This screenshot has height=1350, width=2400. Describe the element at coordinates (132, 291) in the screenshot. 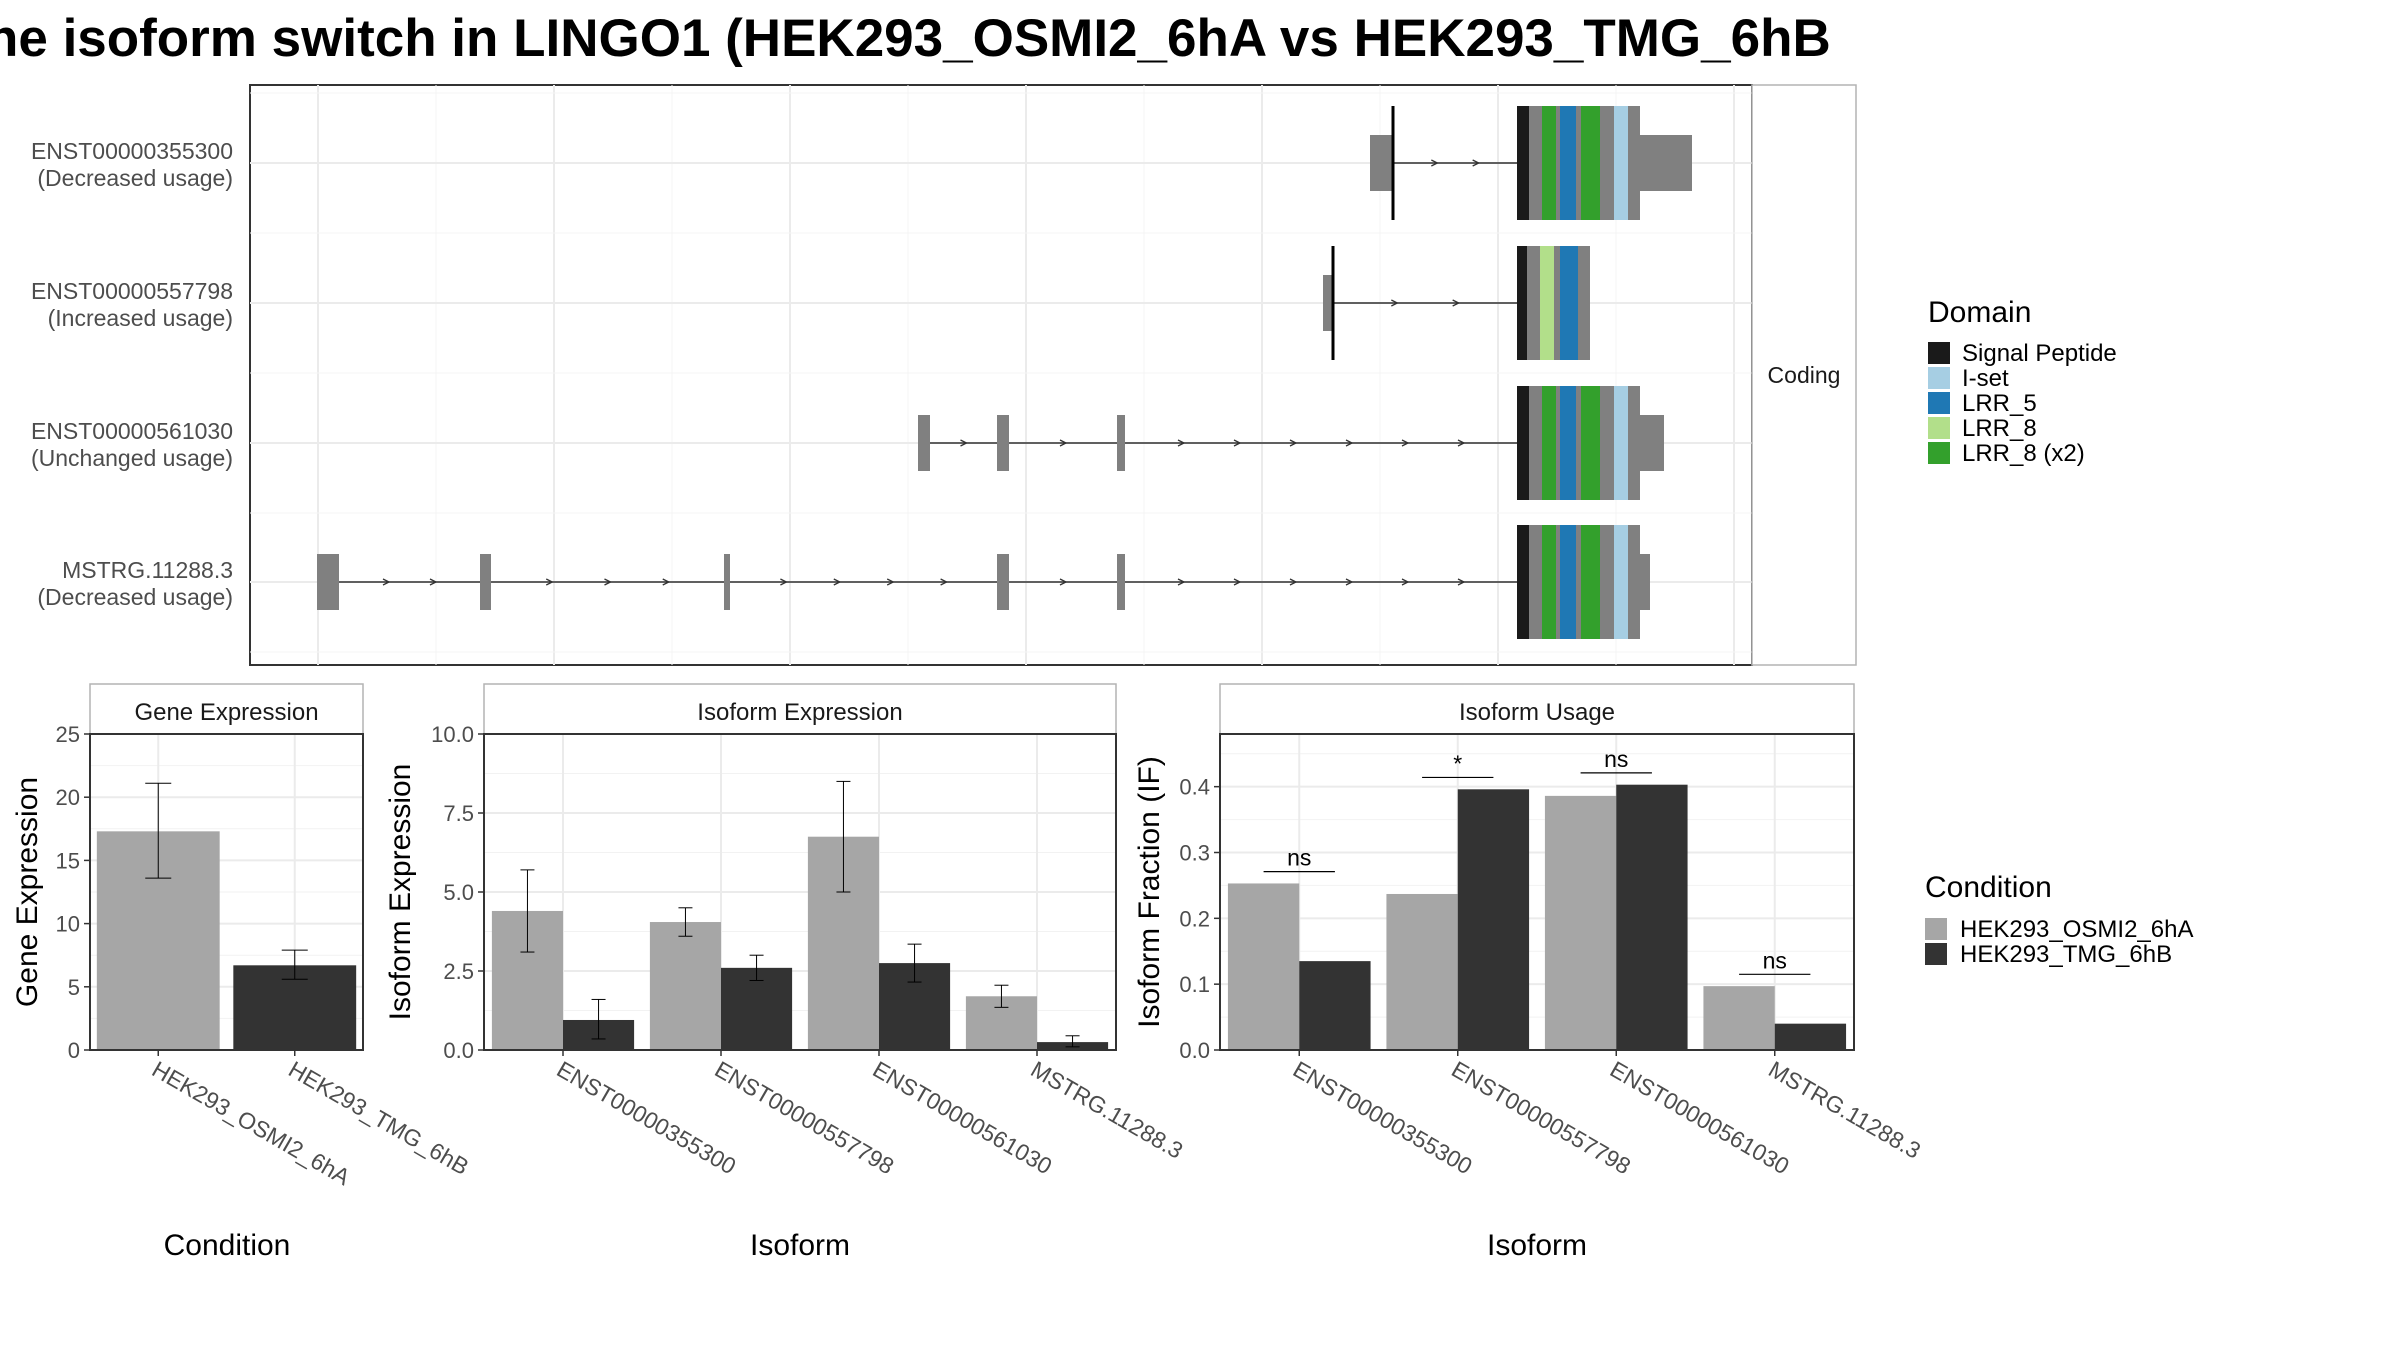

I see `isoform-id-label: ENST00000557798` at that location.